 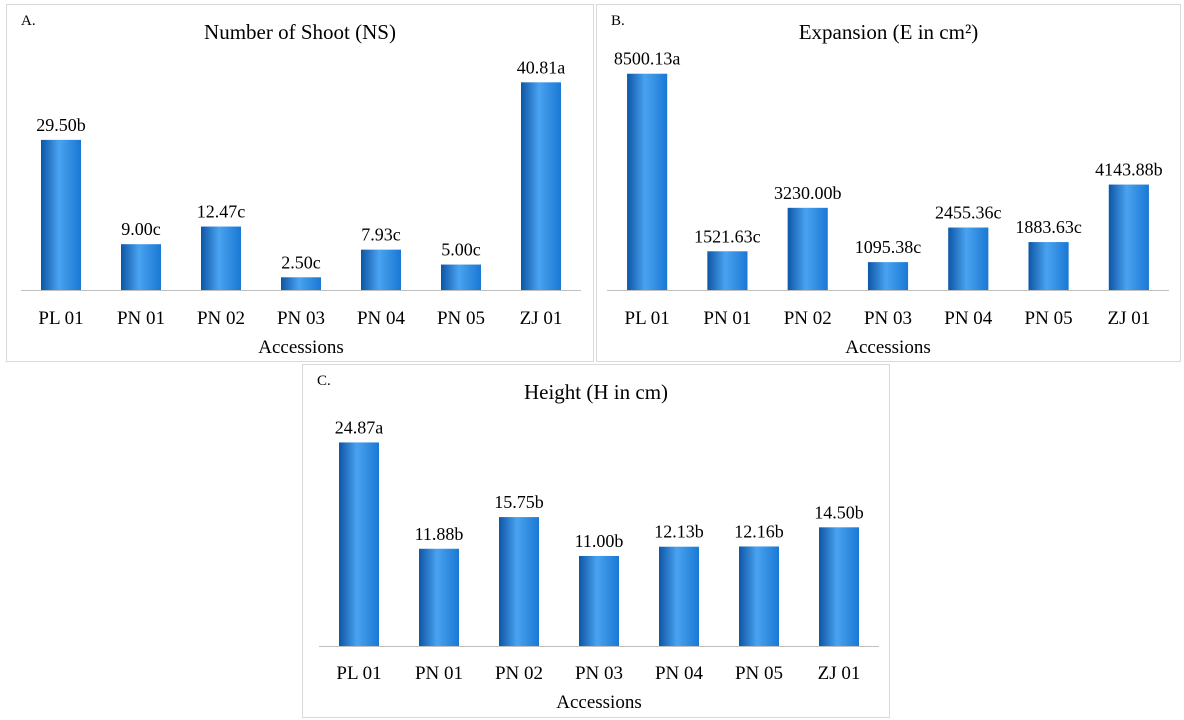 What do you see at coordinates (1048, 227) in the screenshot?
I see `data-label: 1883.63c` at bounding box center [1048, 227].